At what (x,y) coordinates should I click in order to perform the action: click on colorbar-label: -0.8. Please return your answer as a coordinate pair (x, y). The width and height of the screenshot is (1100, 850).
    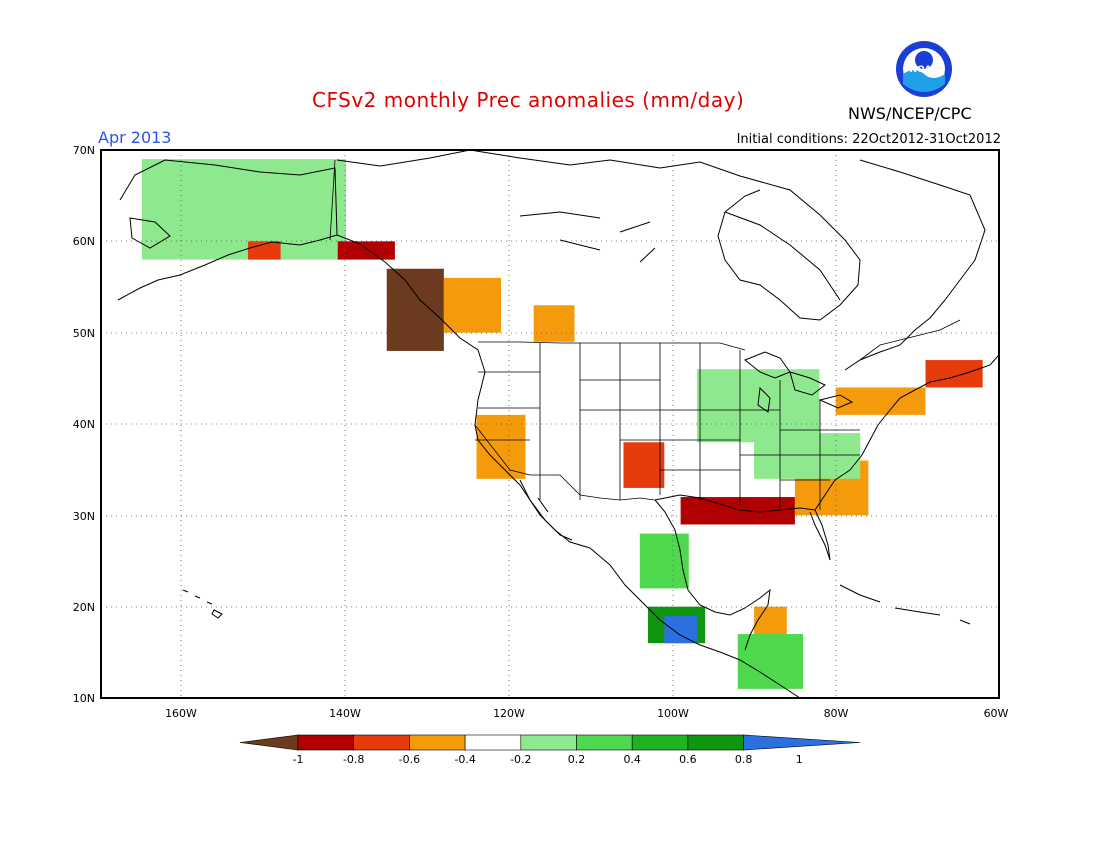
    Looking at the image, I should click on (353, 759).